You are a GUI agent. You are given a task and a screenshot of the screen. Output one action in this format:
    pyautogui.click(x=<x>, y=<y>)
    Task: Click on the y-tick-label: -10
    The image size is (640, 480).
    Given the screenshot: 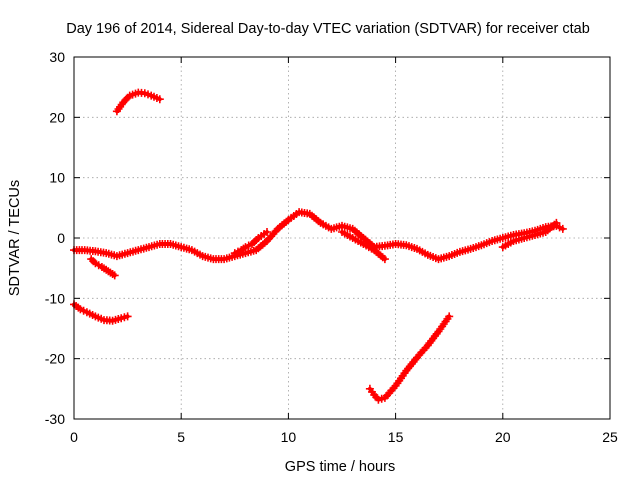 What is the action you would take?
    pyautogui.click(x=55, y=298)
    